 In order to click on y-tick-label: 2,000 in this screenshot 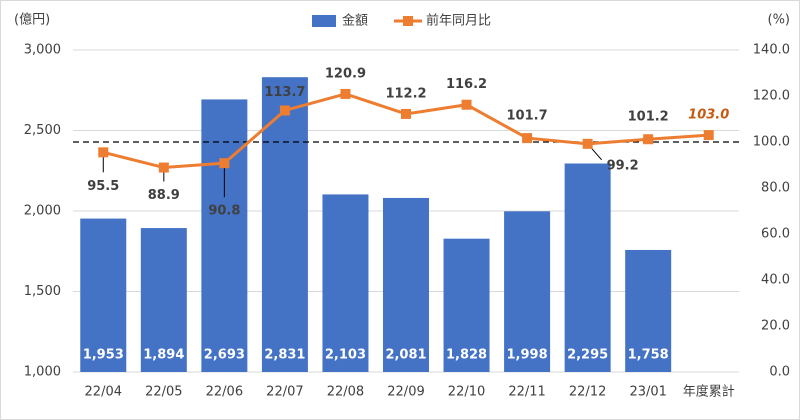, I will do `click(42, 211)`.